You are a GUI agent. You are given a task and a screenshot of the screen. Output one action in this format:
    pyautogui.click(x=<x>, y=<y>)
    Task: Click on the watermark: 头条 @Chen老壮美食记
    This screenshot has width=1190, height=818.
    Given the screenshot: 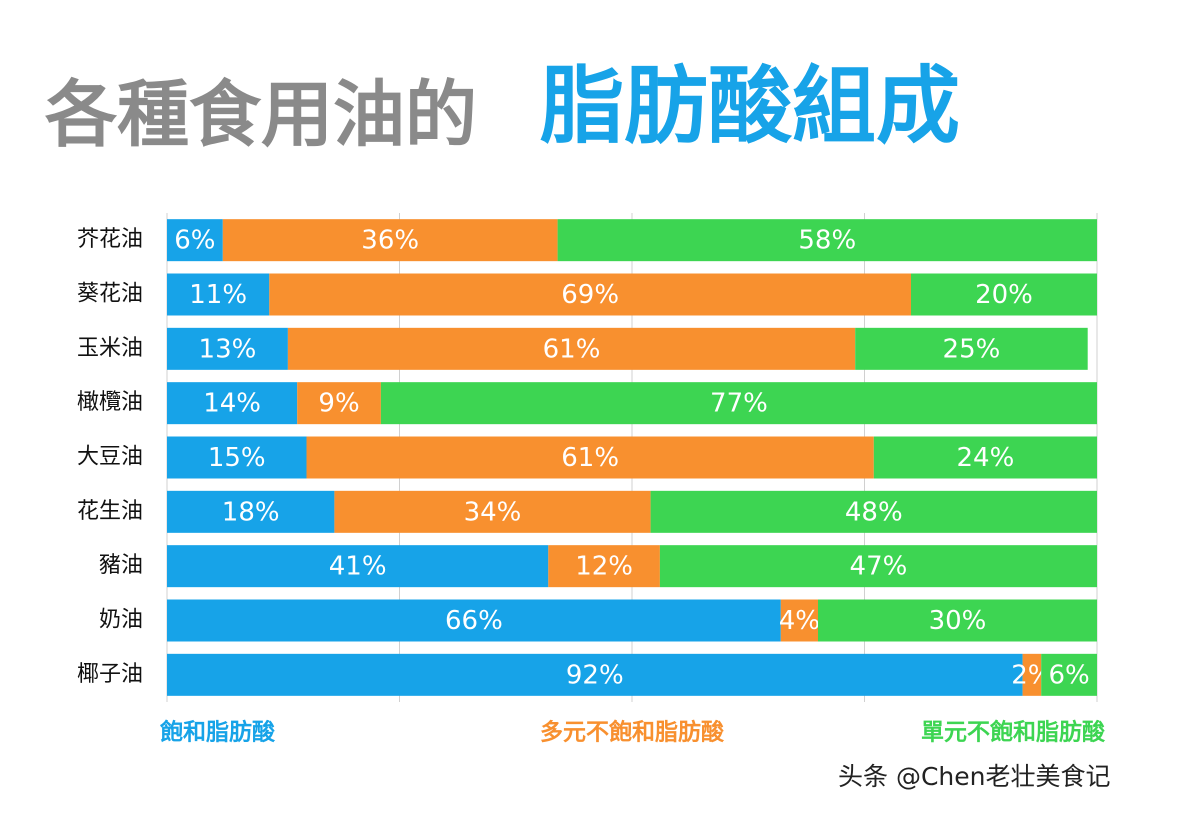 What is the action you would take?
    pyautogui.click(x=974, y=776)
    